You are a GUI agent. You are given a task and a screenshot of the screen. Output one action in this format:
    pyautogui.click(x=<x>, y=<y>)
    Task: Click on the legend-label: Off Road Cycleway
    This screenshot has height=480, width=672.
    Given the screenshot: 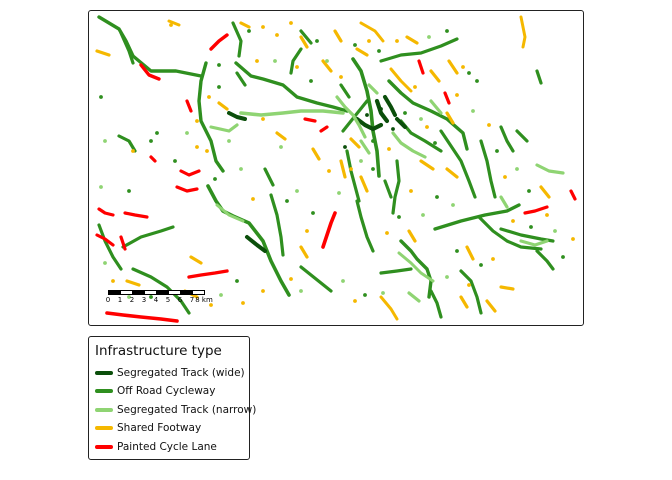 What is the action you would take?
    pyautogui.click(x=166, y=391)
    